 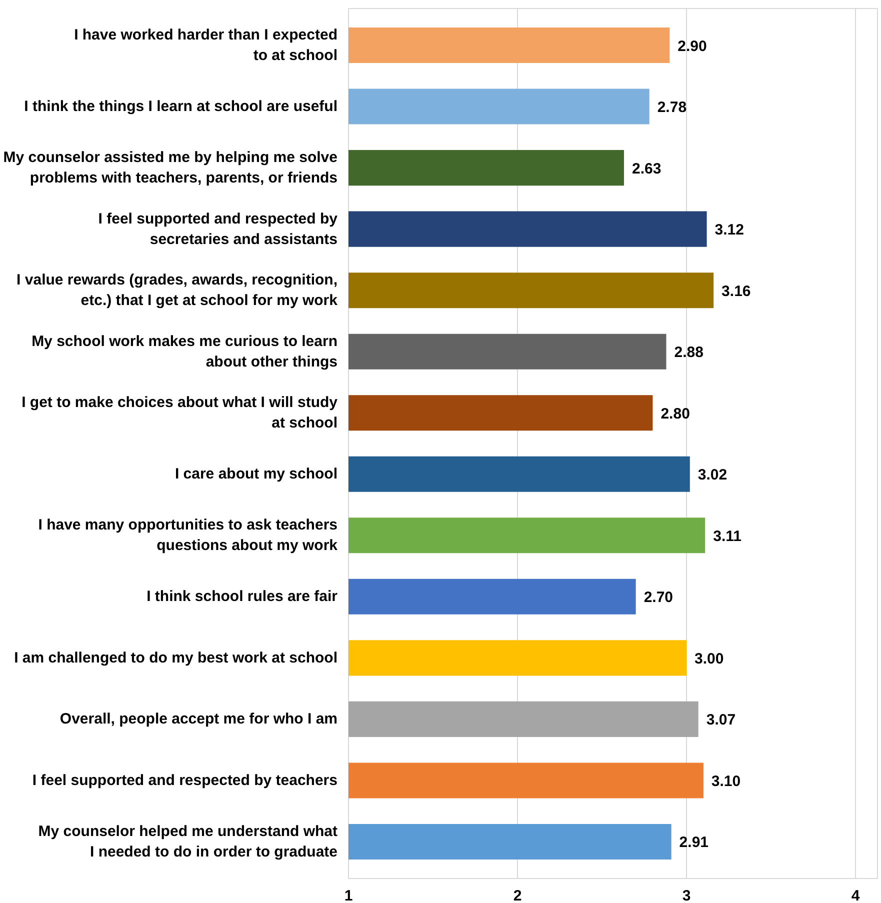 I want to click on y-tick-label: My counselor assisted me by helping me solve problems with teachers, parents, or friends, so click(x=170, y=167).